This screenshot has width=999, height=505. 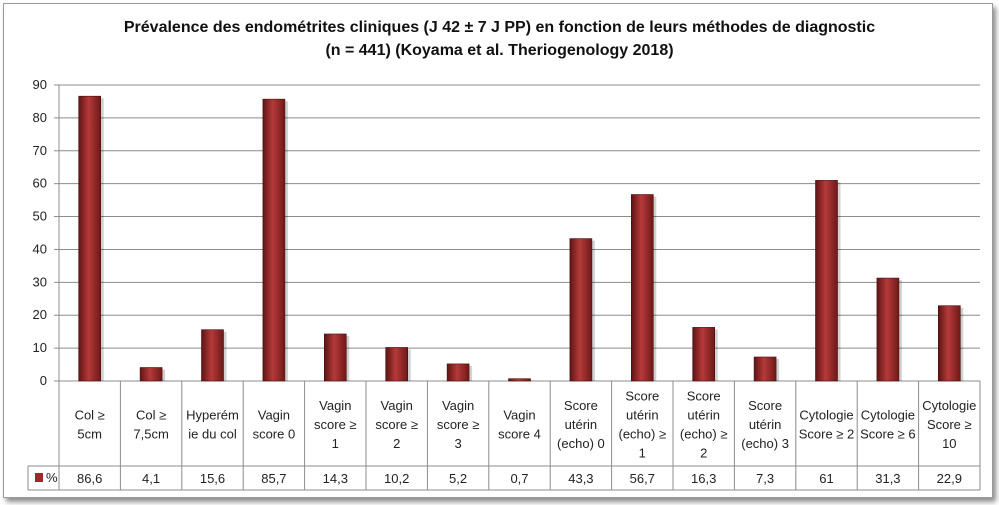 I want to click on legend-label: %, so click(x=52, y=477).